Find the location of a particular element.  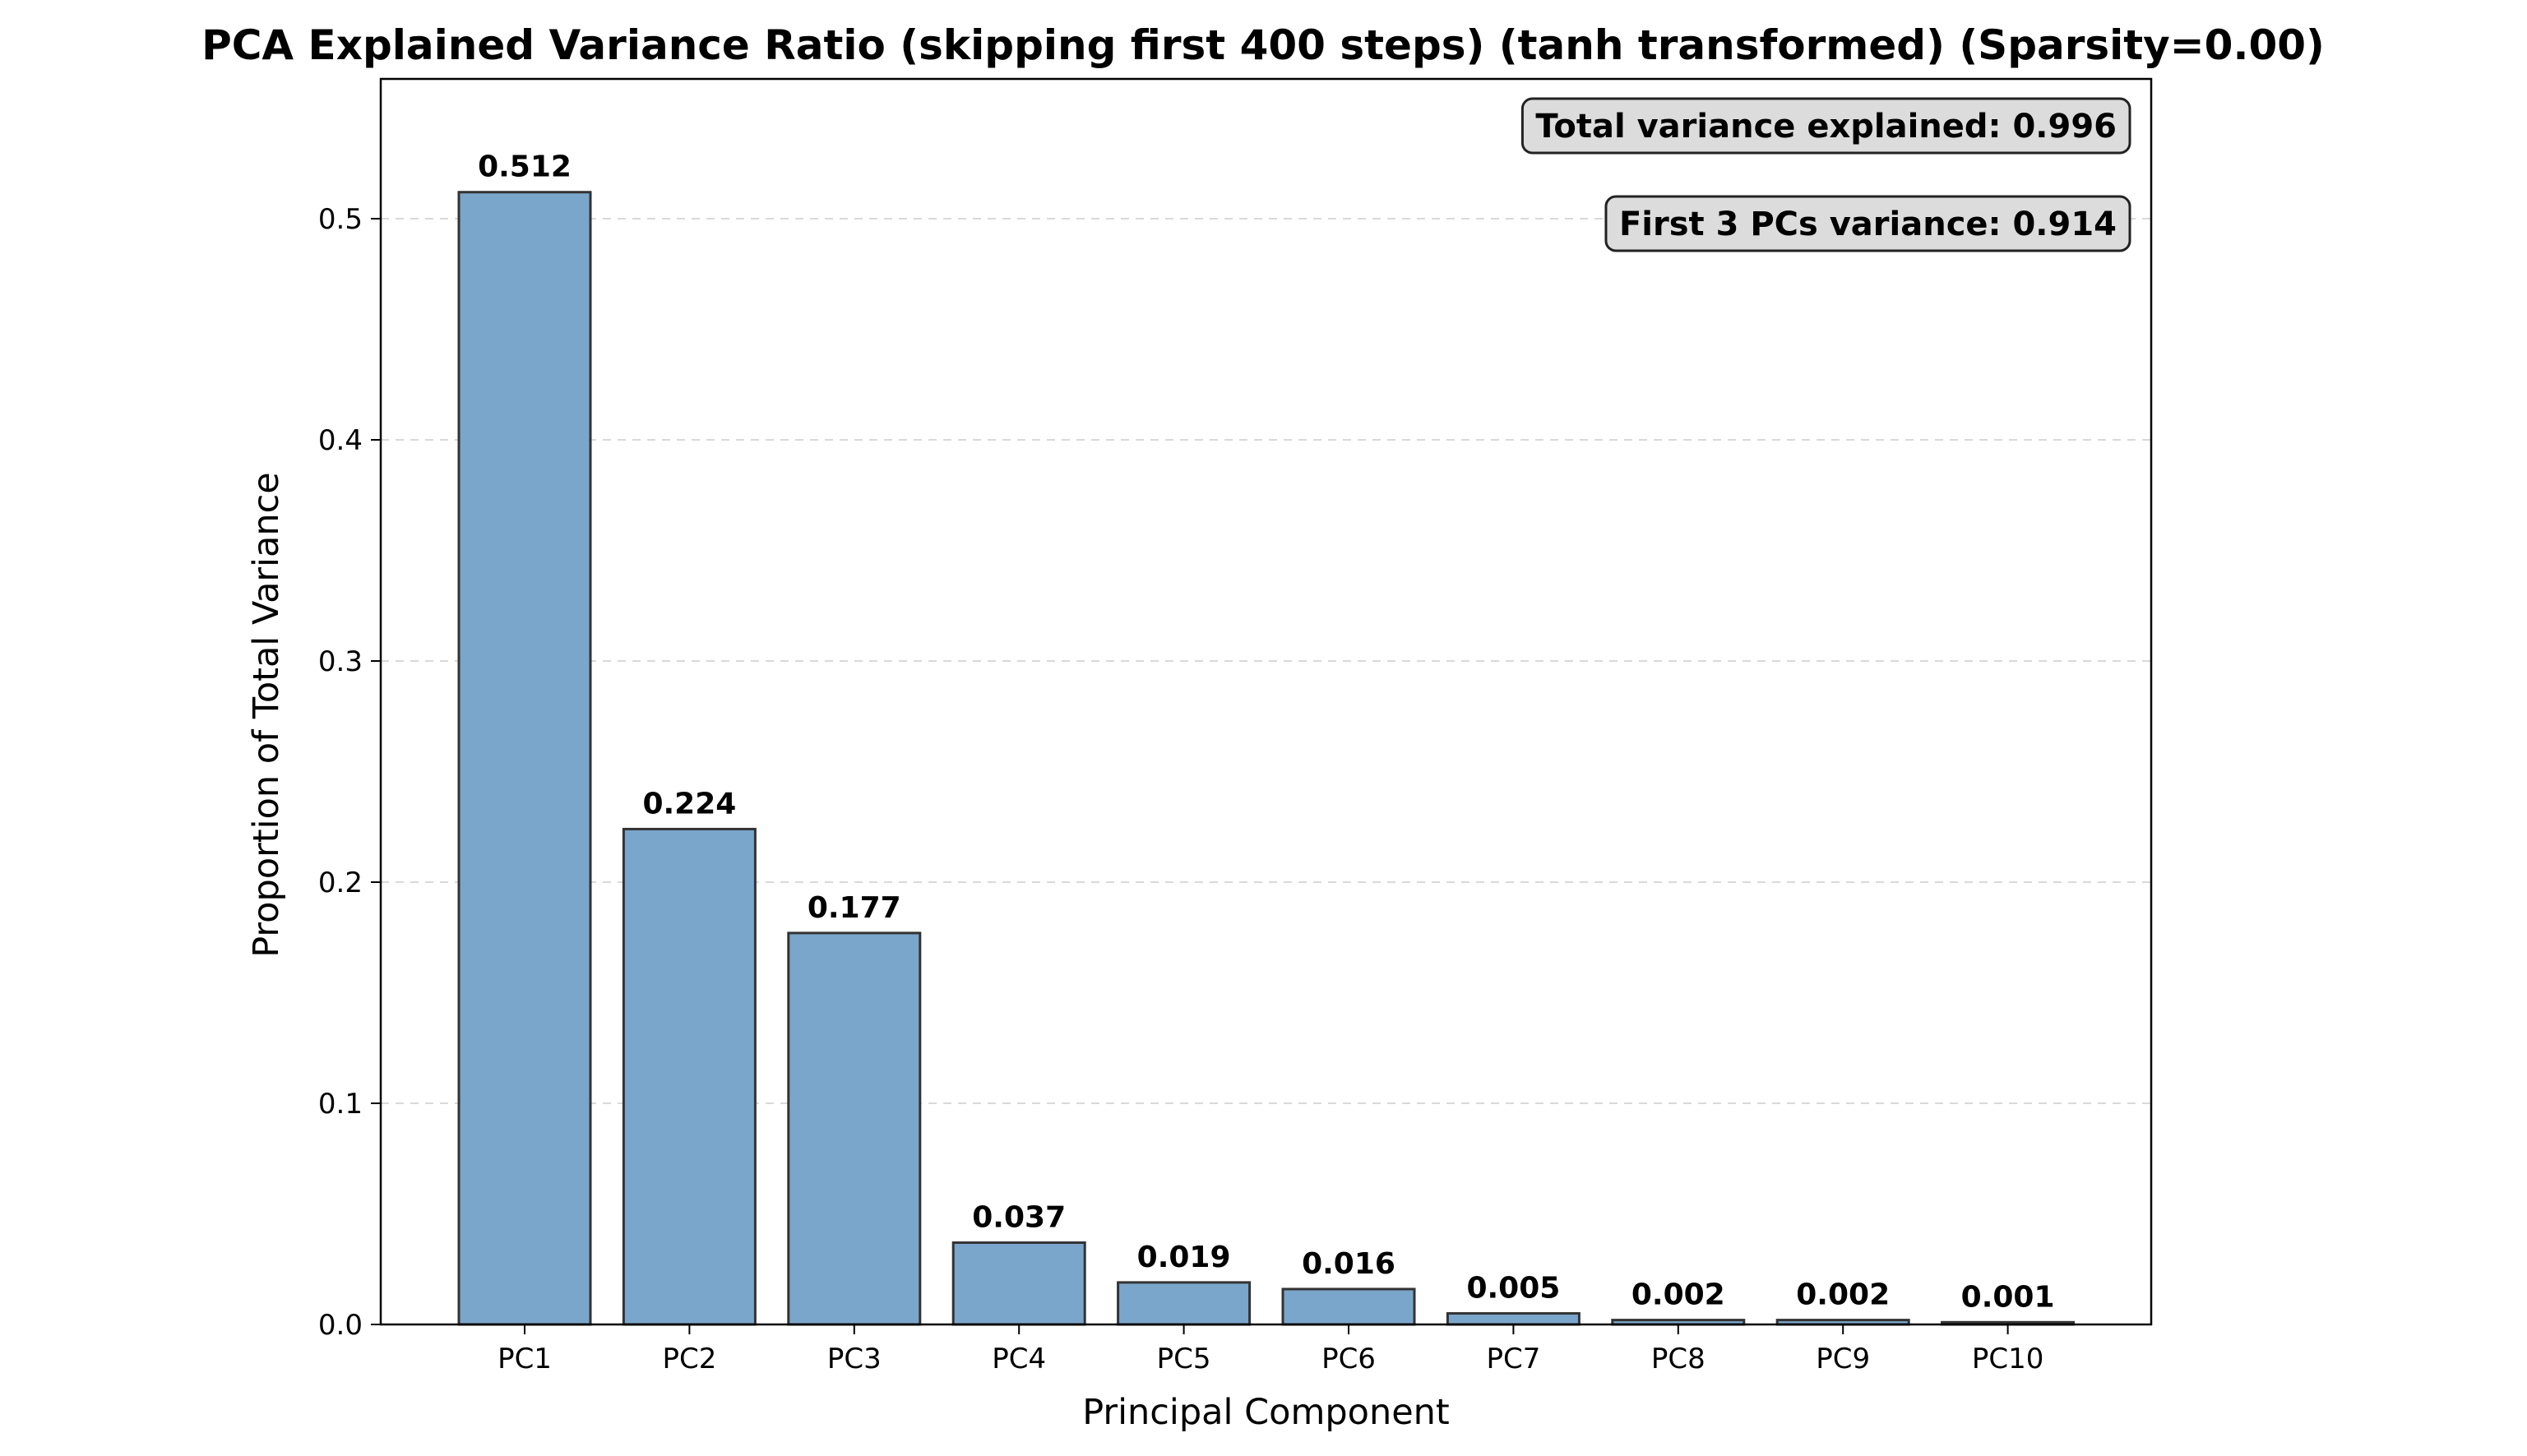

x-tick-label: PC3 is located at coordinates (854, 1359).